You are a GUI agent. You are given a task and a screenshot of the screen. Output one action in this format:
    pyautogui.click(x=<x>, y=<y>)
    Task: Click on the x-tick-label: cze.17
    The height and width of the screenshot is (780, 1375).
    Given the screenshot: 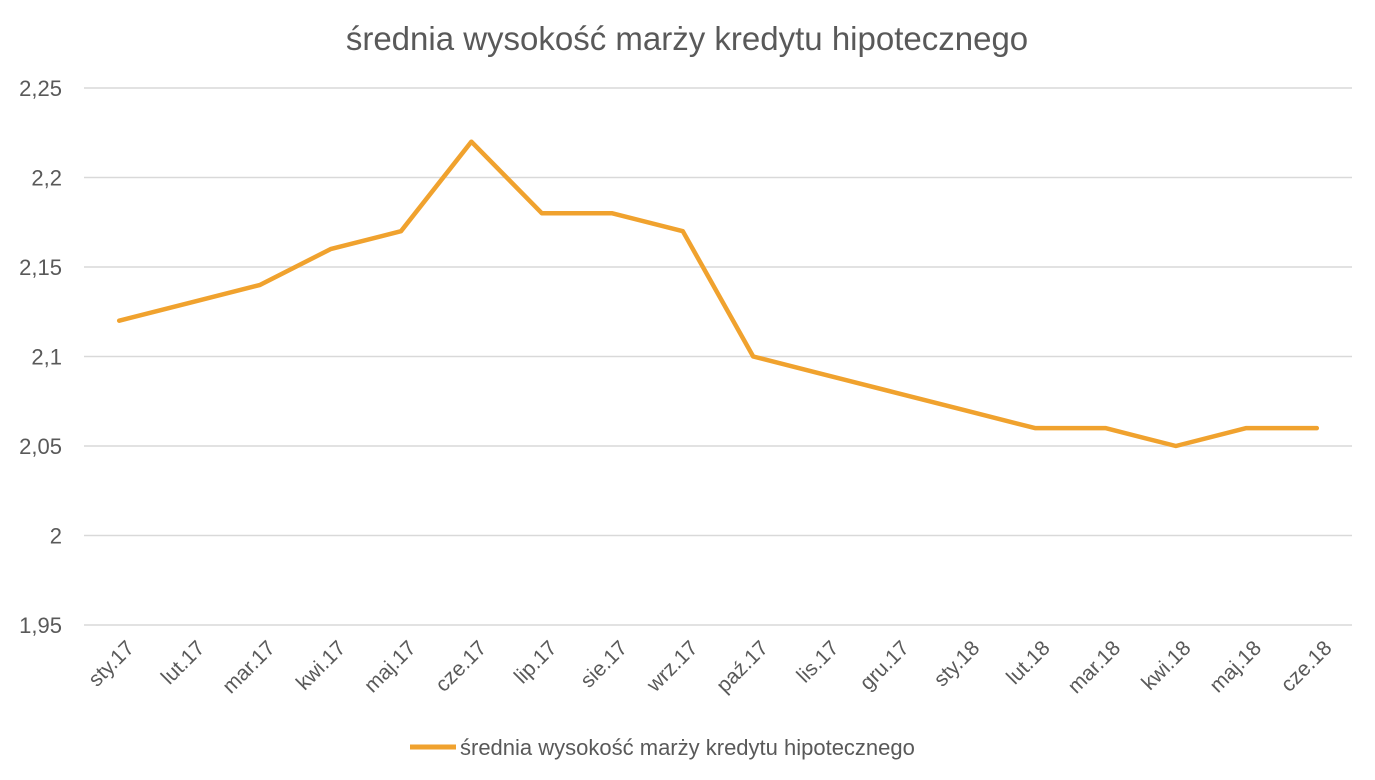 What is the action you would take?
    pyautogui.click(x=461, y=666)
    